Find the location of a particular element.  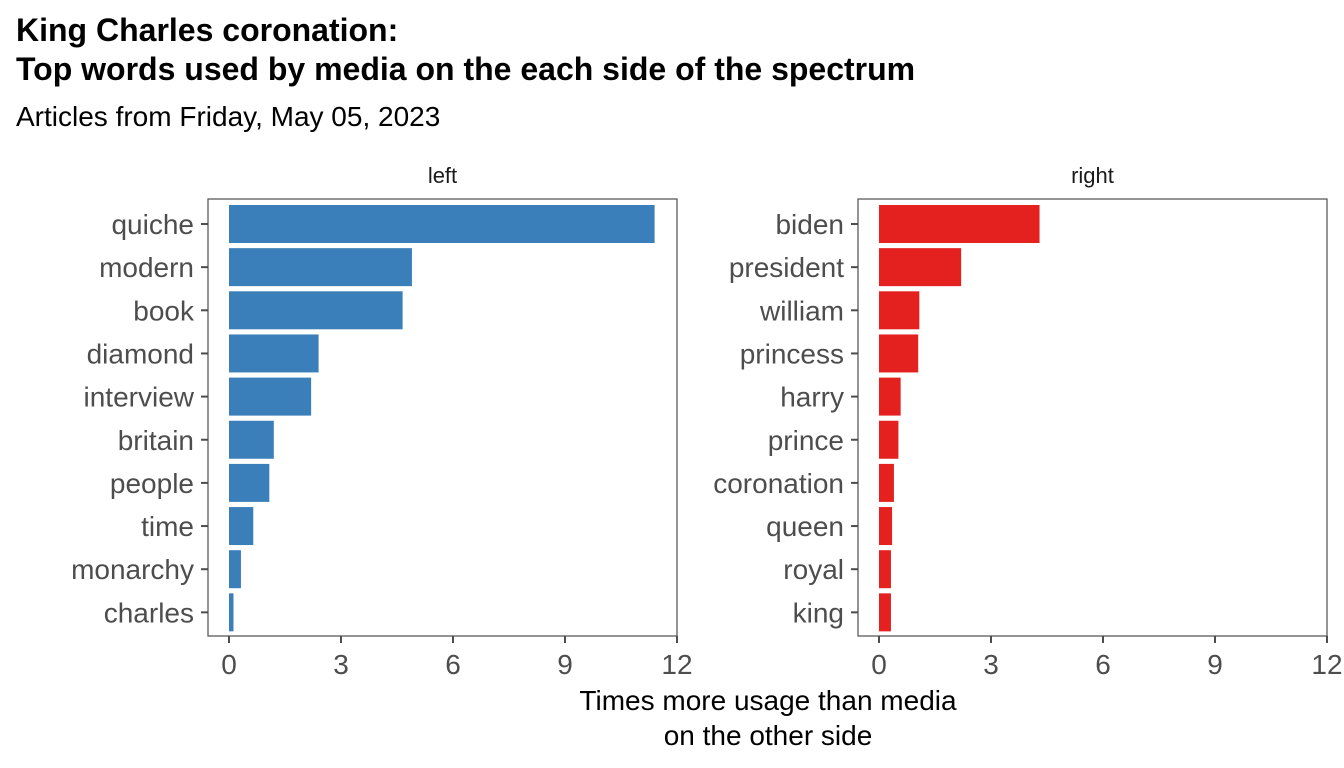

y-tick-label: princess is located at coordinates (792, 353).